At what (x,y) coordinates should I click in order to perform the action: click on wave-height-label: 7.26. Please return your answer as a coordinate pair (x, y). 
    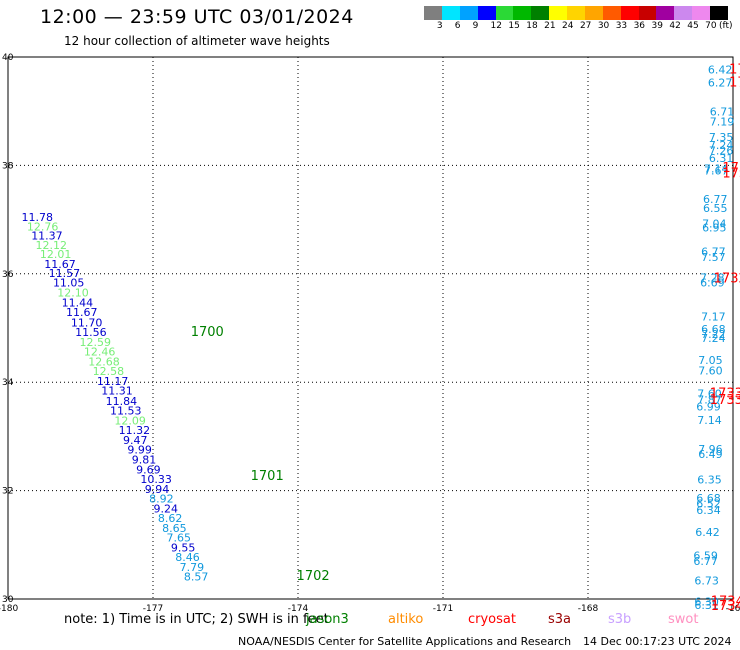
    Looking at the image, I should click on (721, 151).